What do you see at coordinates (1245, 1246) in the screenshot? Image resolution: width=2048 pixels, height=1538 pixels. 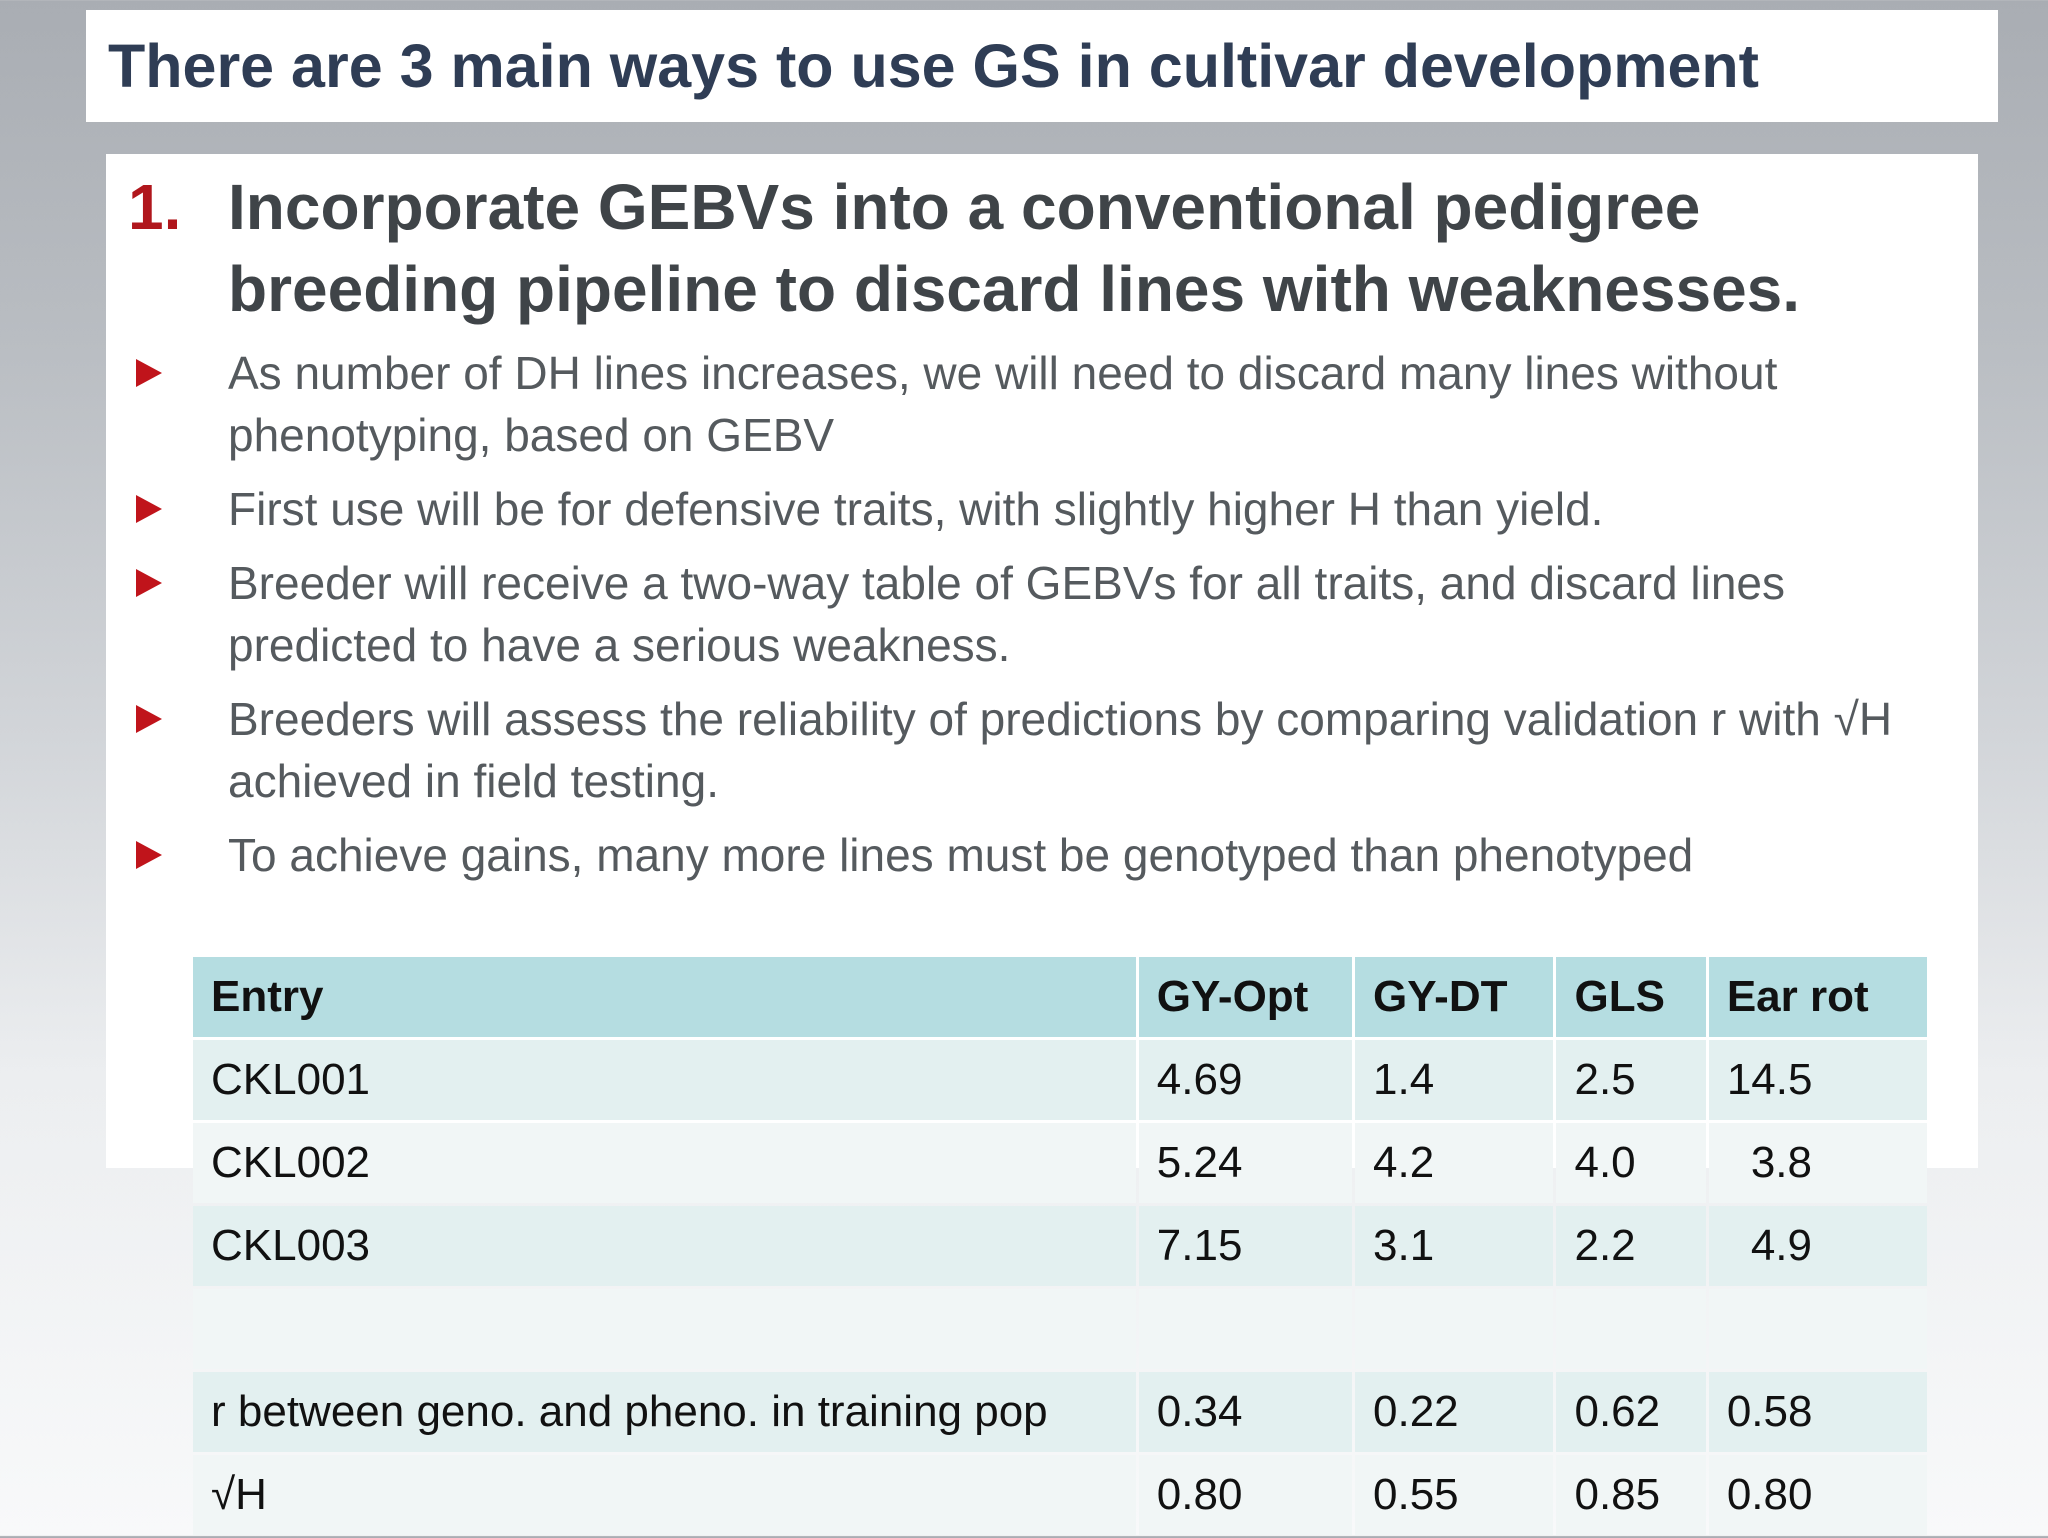 I see `table-cell: 7.15` at bounding box center [1245, 1246].